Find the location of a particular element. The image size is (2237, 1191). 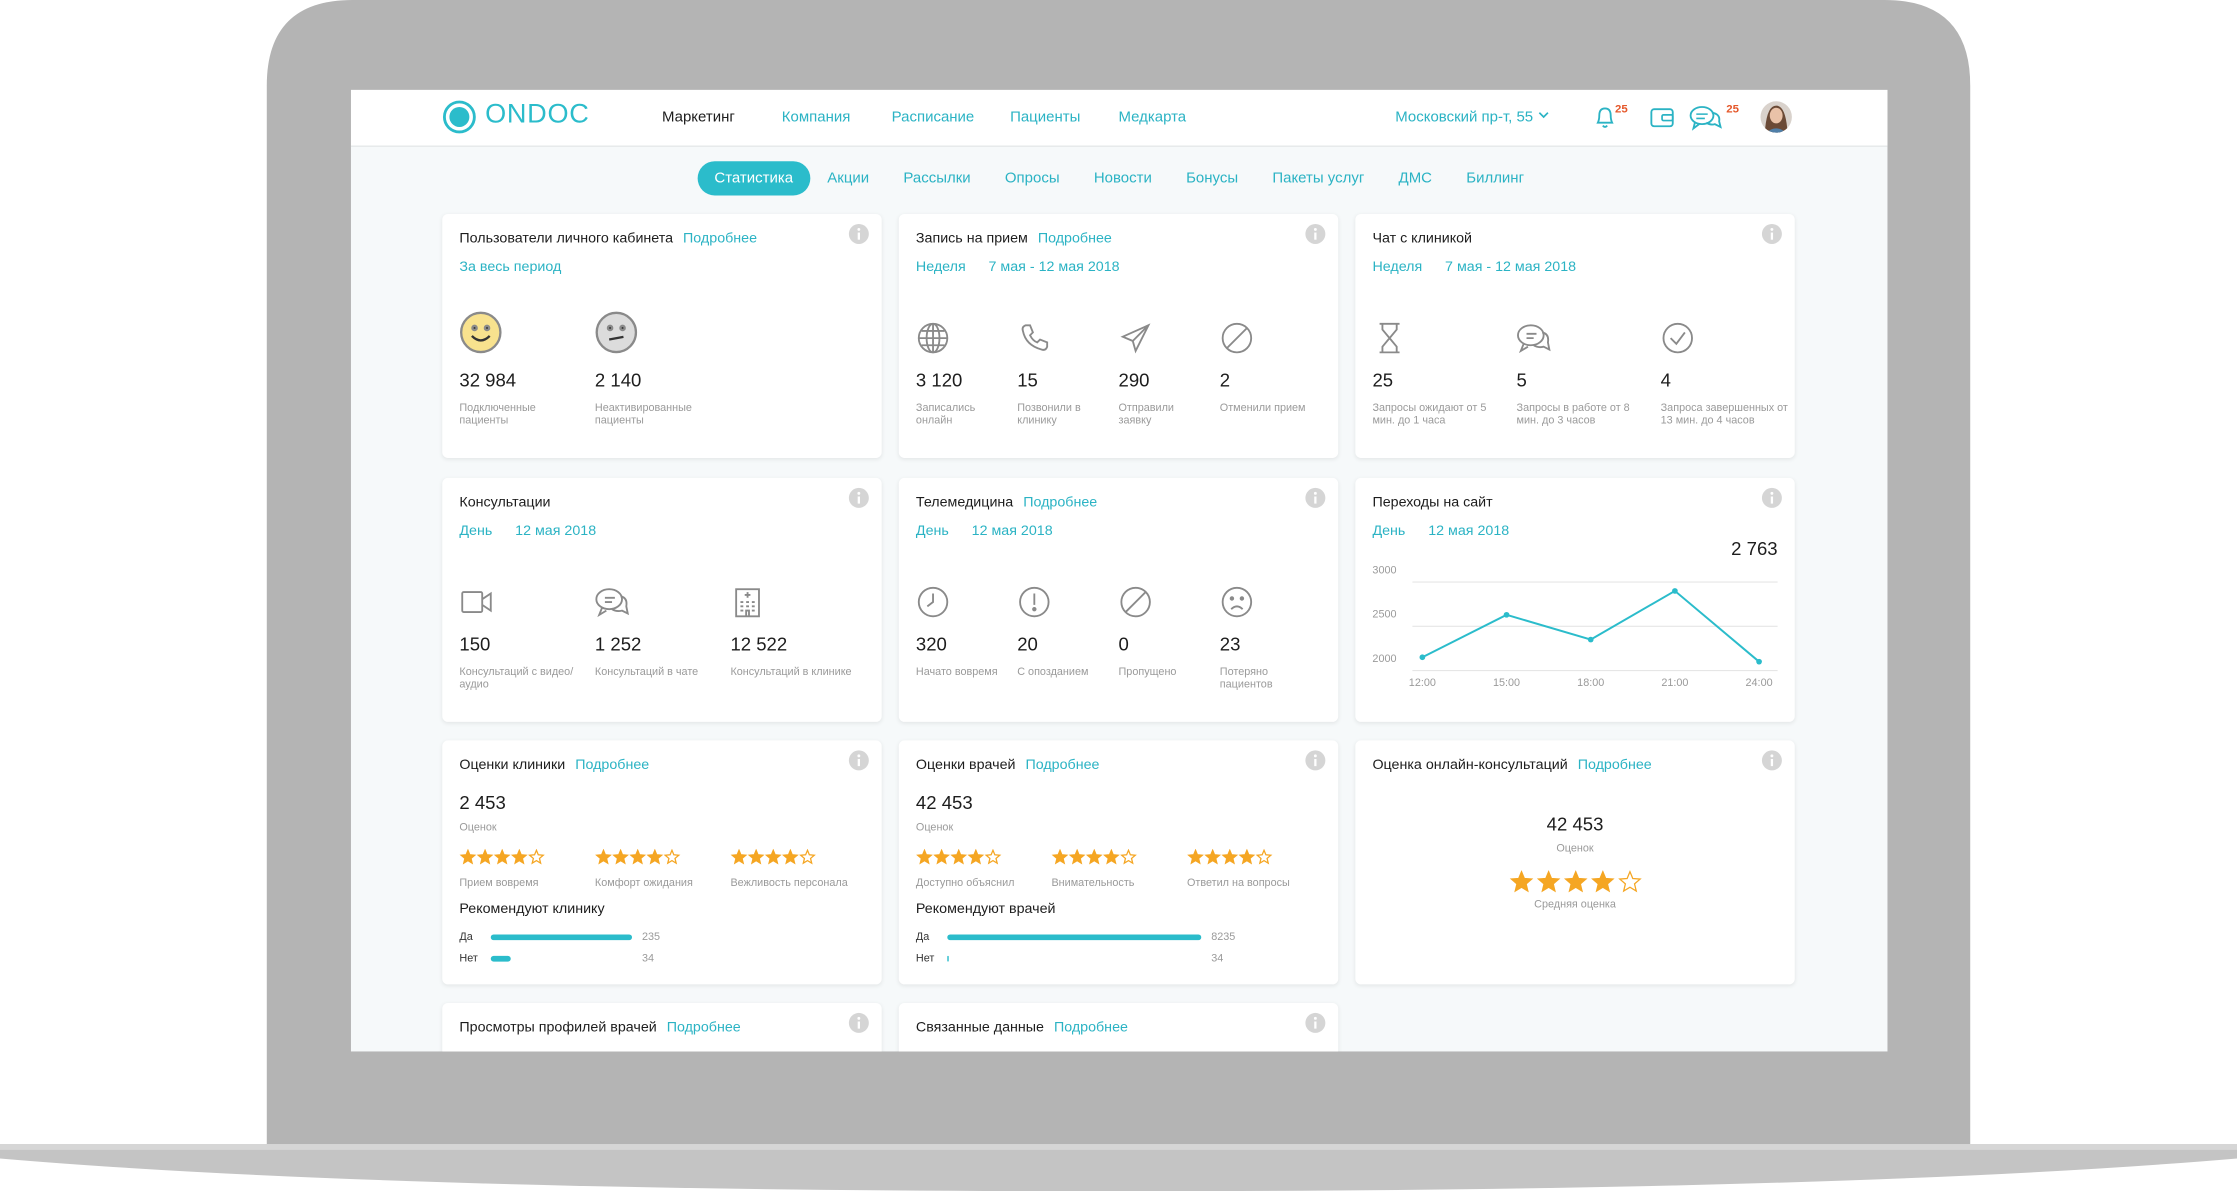

card-title-text: Переходы на сайт is located at coordinates (1432, 503).